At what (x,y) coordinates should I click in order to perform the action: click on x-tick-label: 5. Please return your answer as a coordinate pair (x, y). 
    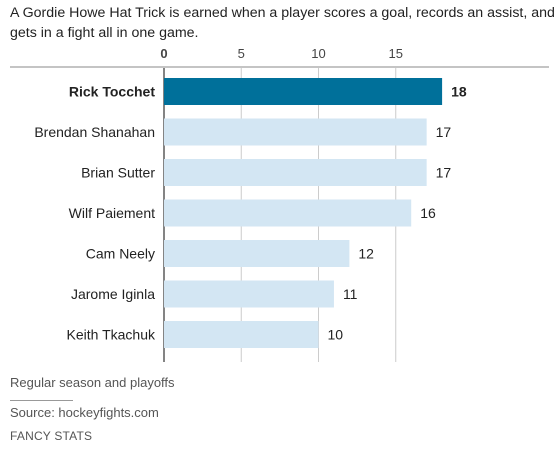
    Looking at the image, I should click on (241, 53).